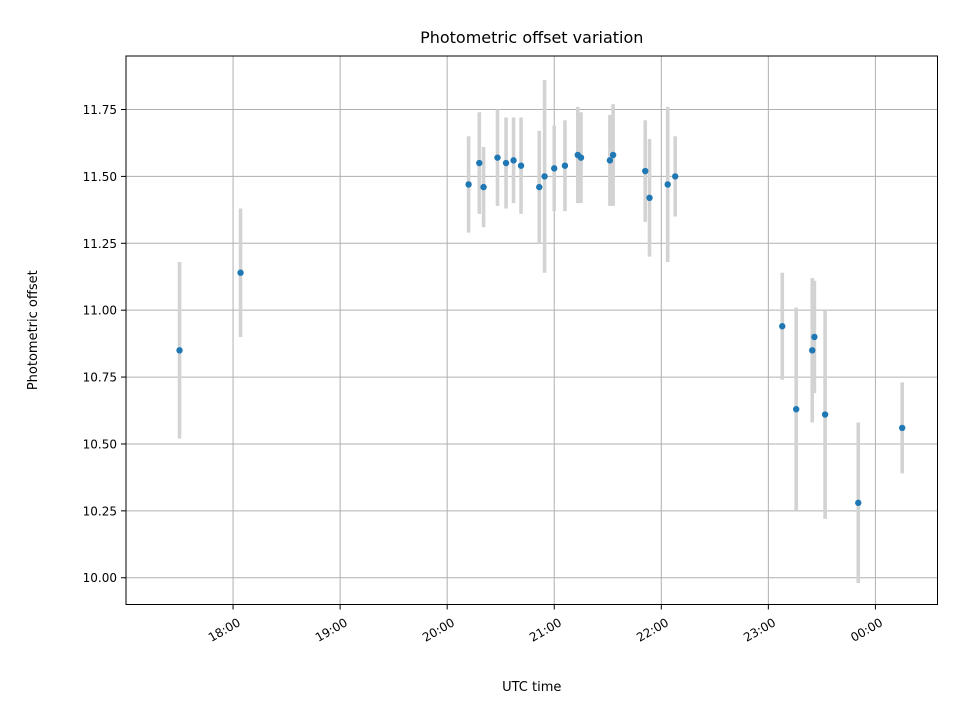 This screenshot has height=720, width=960. I want to click on y-tick-label: 11.00, so click(100, 311).